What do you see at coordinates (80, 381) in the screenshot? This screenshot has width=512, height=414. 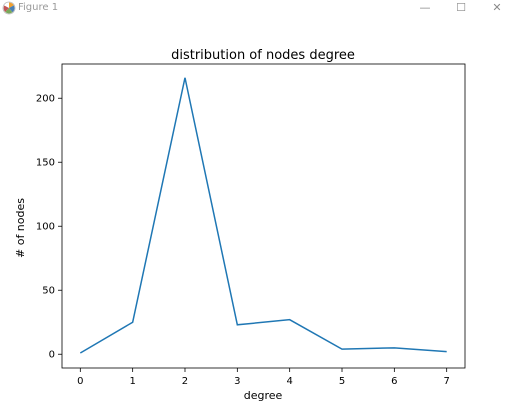 I see `x-tick-label: 0` at bounding box center [80, 381].